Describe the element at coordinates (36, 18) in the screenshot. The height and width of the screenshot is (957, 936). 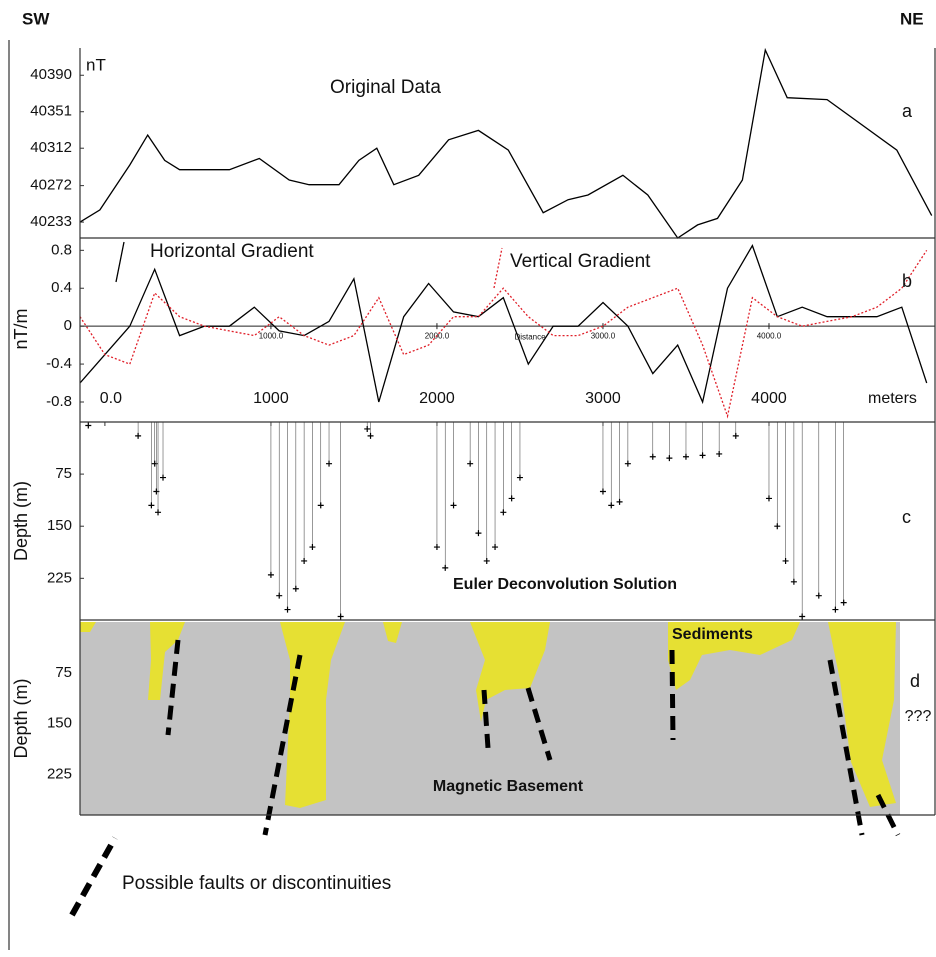
I see `sw-label: SW` at that location.